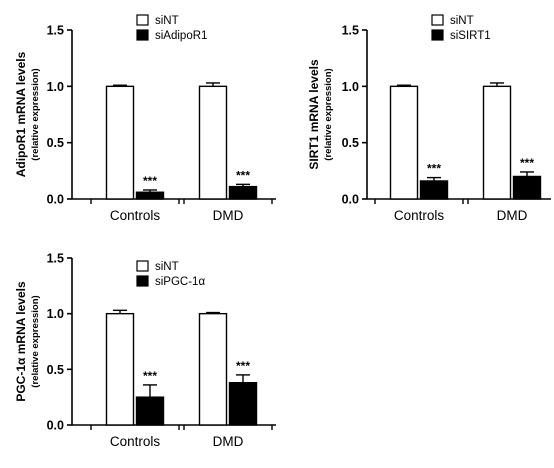 This screenshot has height=468, width=554. What do you see at coordinates (181, 36) in the screenshot?
I see `legend-label: siAdipoR1` at bounding box center [181, 36].